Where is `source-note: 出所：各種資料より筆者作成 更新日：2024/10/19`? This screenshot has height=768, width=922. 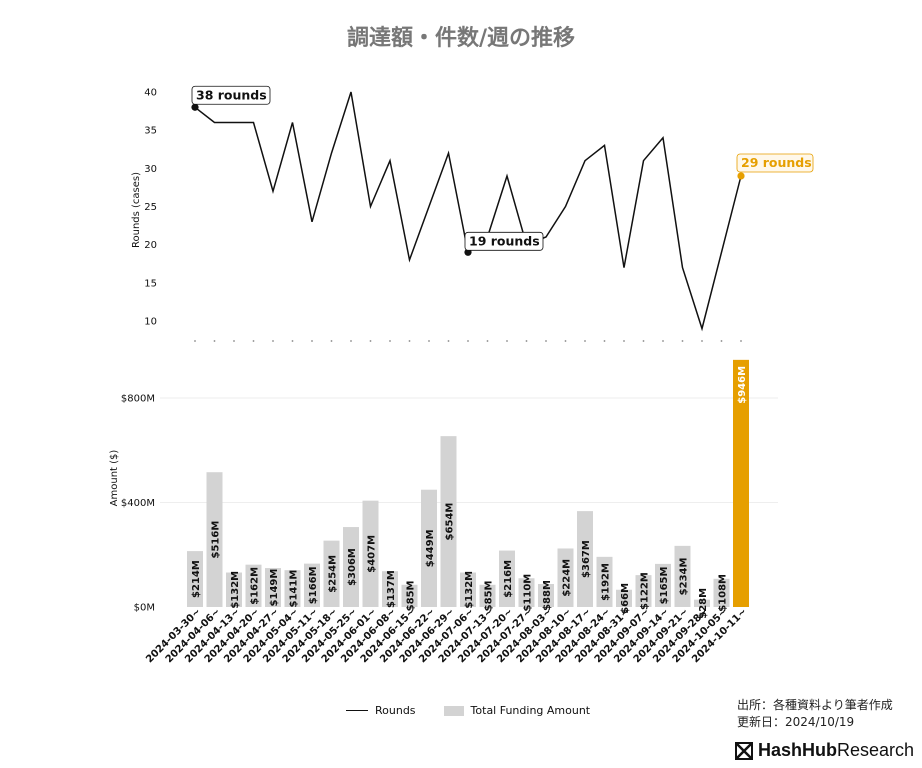
source-note: 出所：各種資料より筆者作成 更新日：2024/10/19 is located at coordinates (815, 714).